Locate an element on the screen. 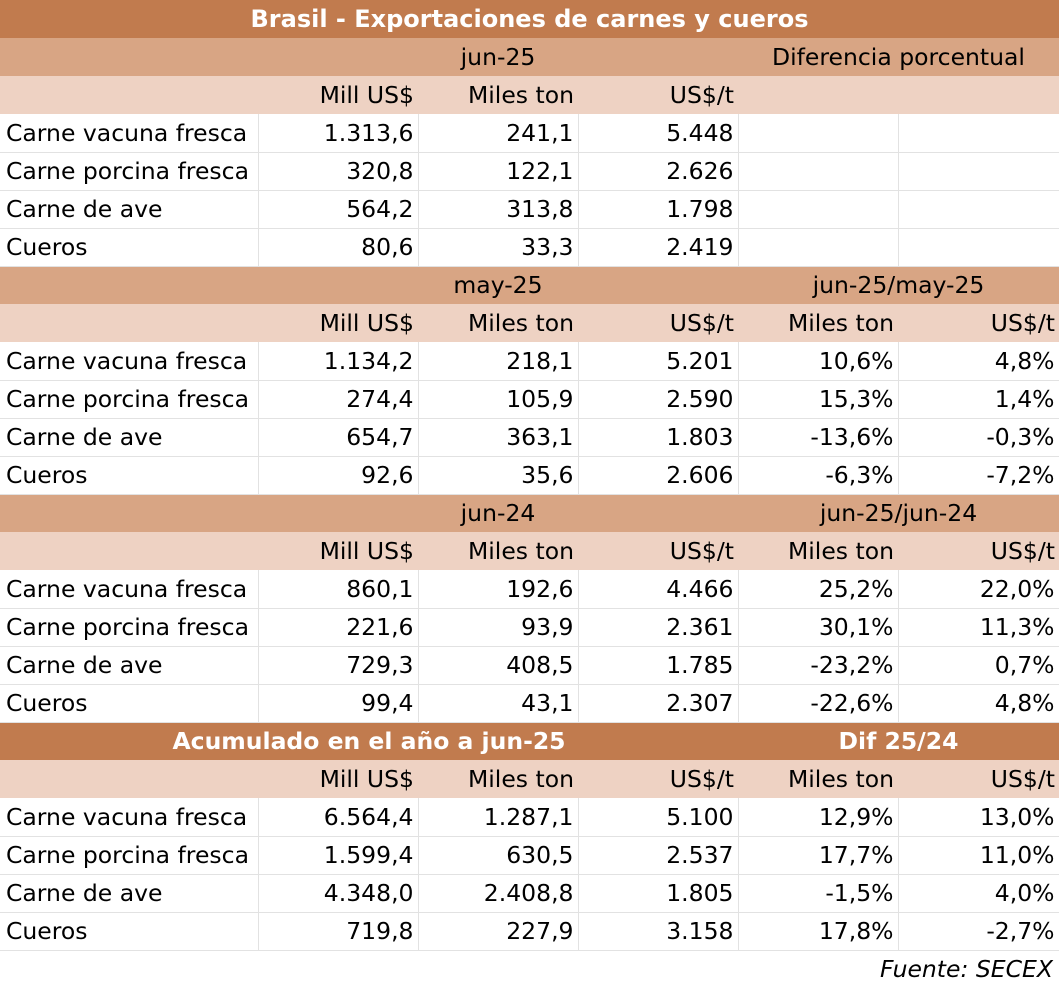  table-row: Cueros 80,6 33,3 2.419 is located at coordinates (529, 247).